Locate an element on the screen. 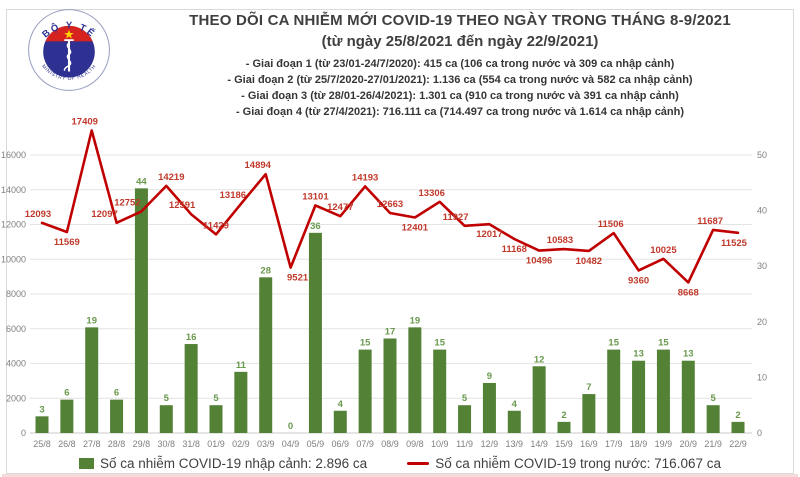 The height and width of the screenshot is (477, 800). page-subtitle: (từ ngày 25/8/2021 đến ngày 22/9/2021) is located at coordinates (460, 41).